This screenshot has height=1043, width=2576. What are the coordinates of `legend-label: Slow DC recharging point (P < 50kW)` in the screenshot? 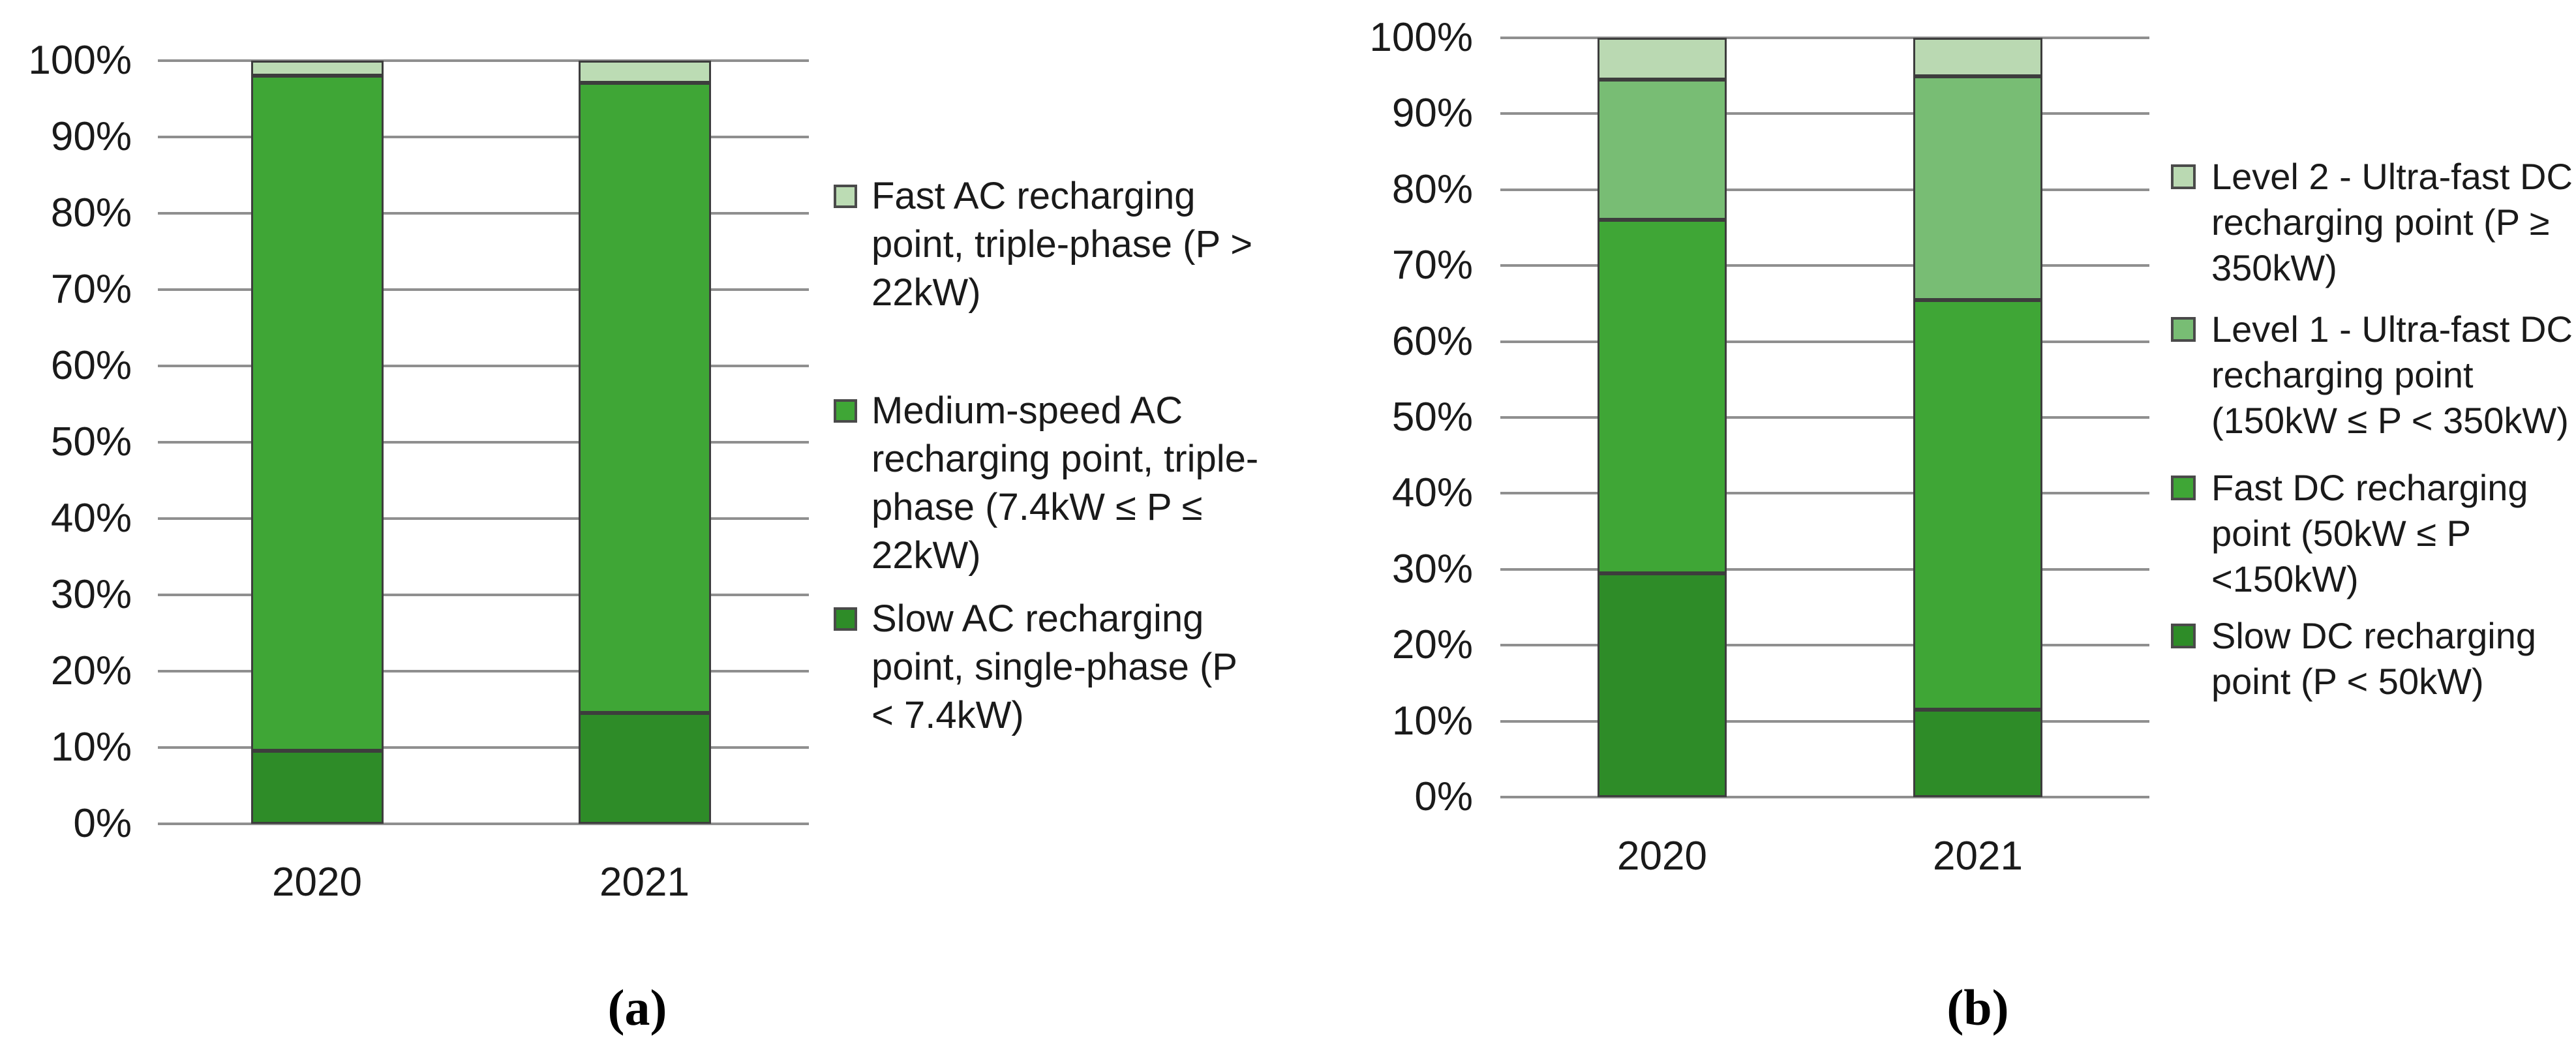 It's located at (2374, 659).